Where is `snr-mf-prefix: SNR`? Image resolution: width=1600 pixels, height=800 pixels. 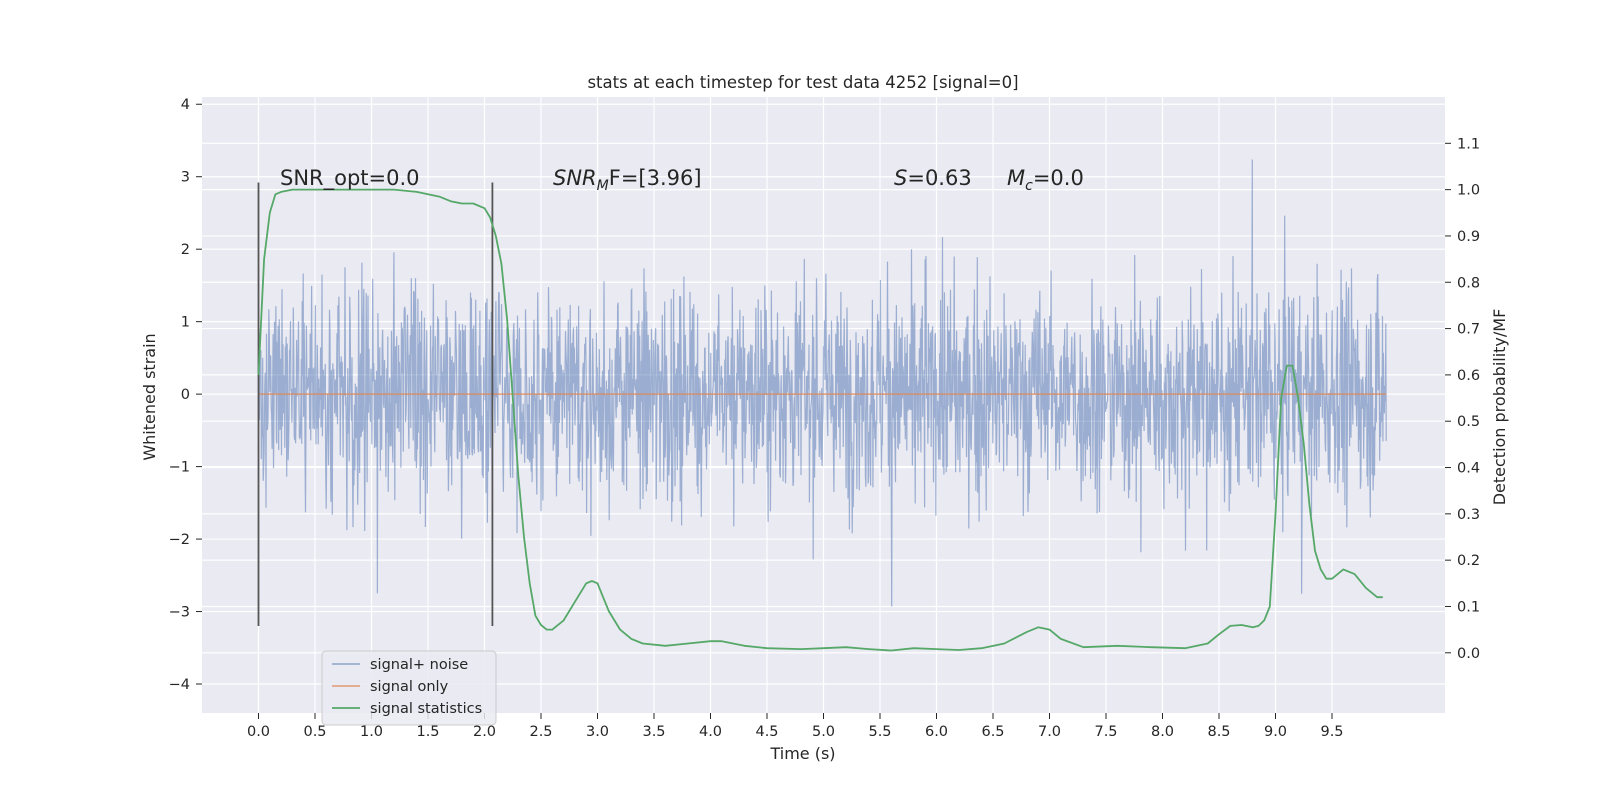 snr-mf-prefix: SNR is located at coordinates (575, 178).